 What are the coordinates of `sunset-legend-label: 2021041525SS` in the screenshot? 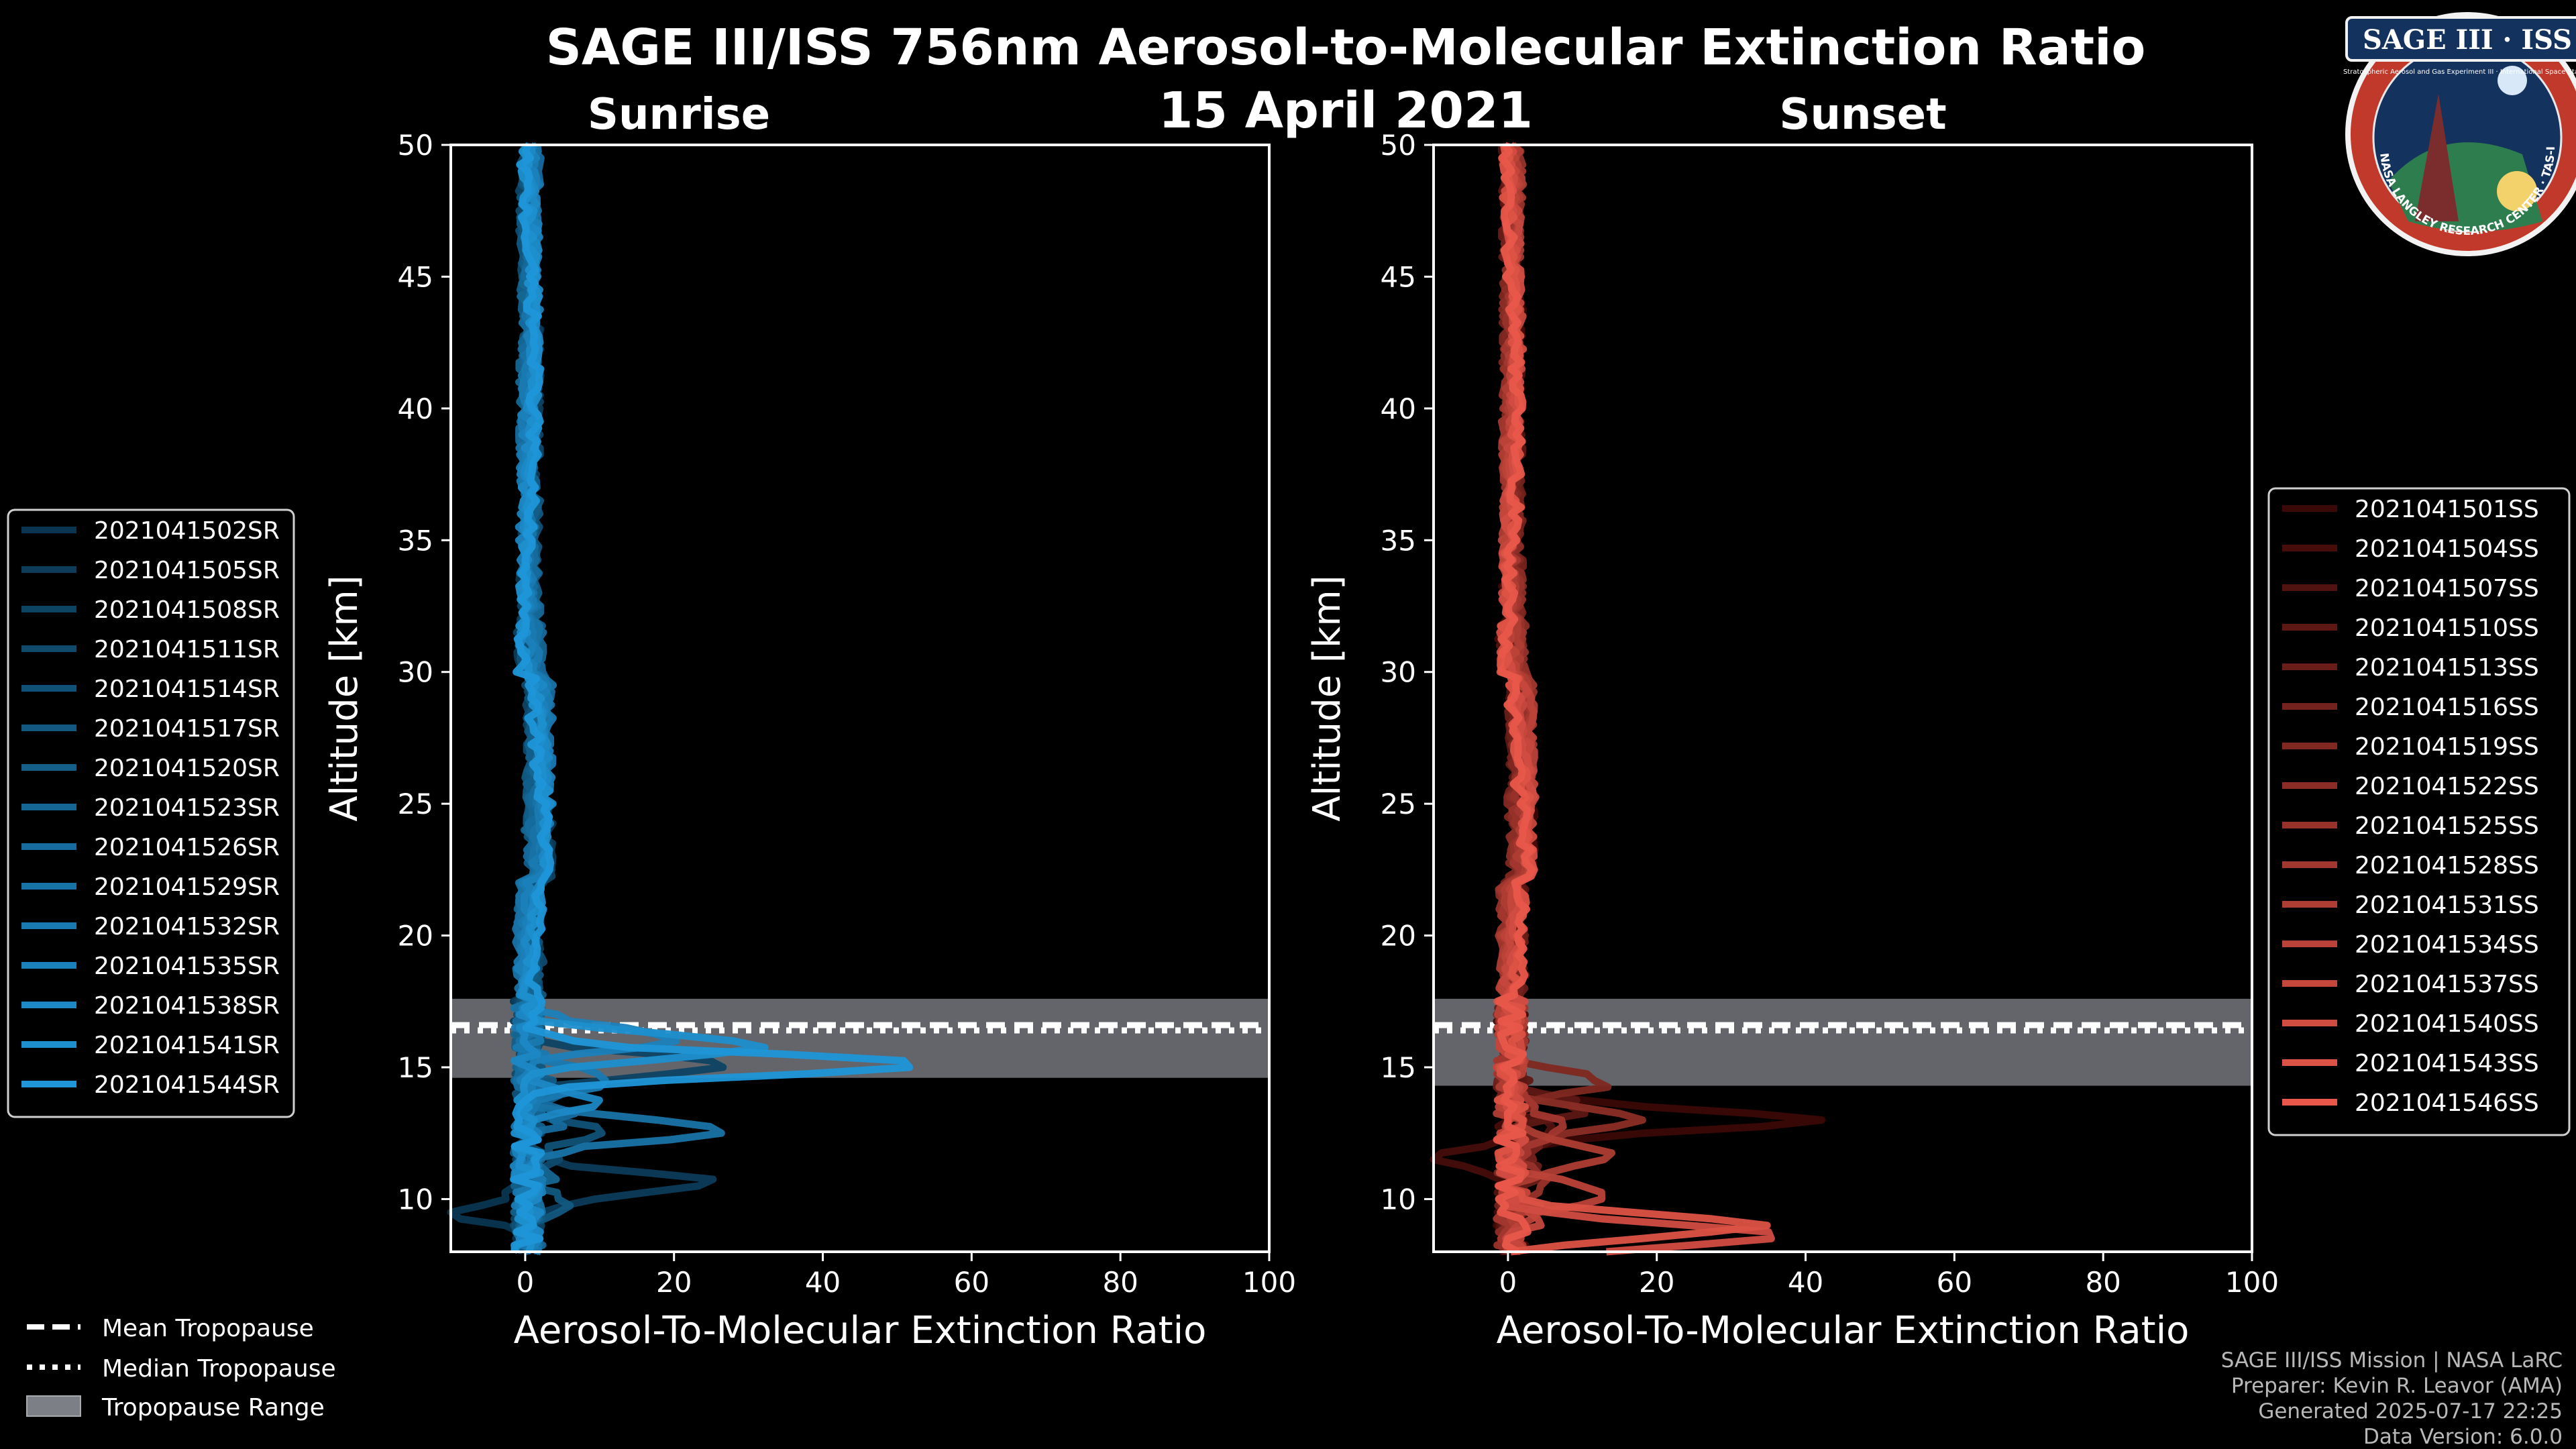 It's located at (2447, 826).